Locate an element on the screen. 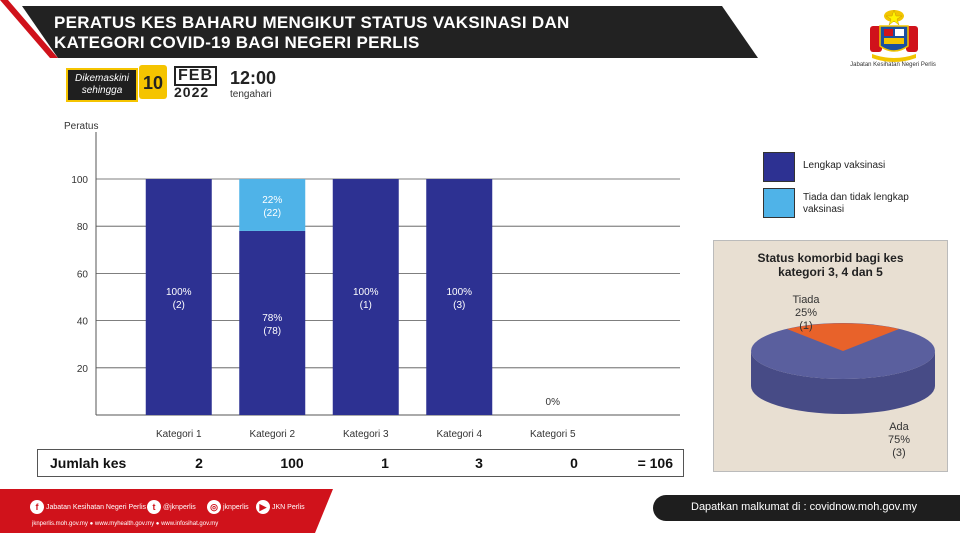 This screenshot has width=960, height=533. jumlah-kes-value: 3 is located at coordinates (479, 463).